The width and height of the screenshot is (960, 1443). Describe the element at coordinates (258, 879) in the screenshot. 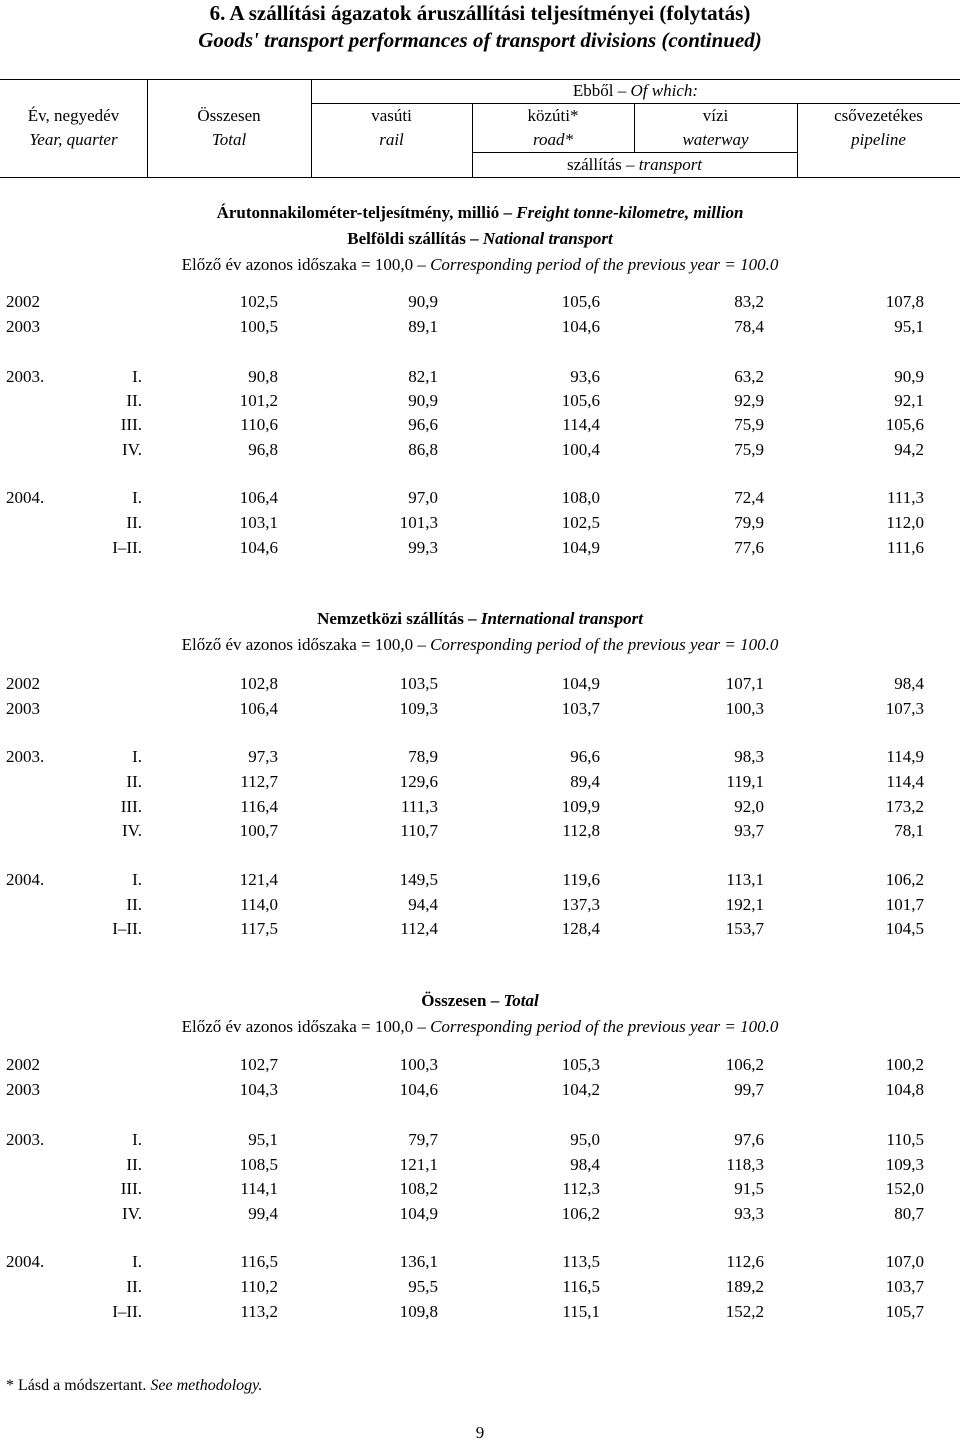

I see `cell-value: 121,4` at that location.